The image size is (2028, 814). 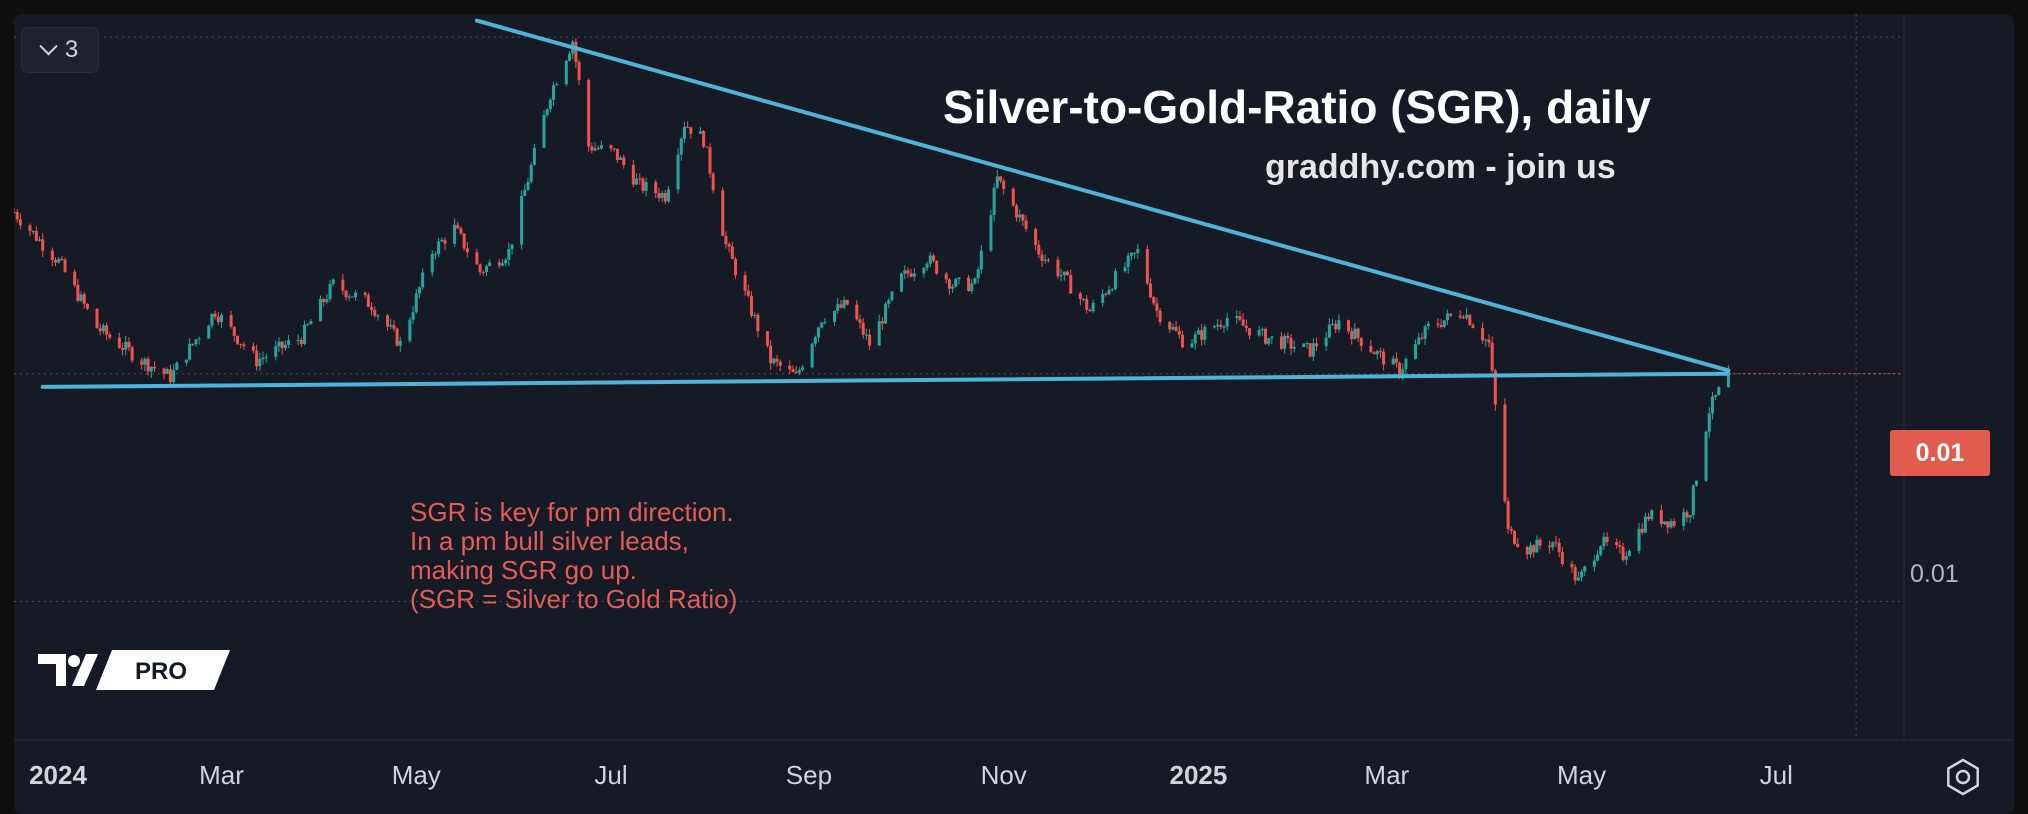 What do you see at coordinates (549, 541) in the screenshot?
I see `note-line: In a pm bull silver leads,` at bounding box center [549, 541].